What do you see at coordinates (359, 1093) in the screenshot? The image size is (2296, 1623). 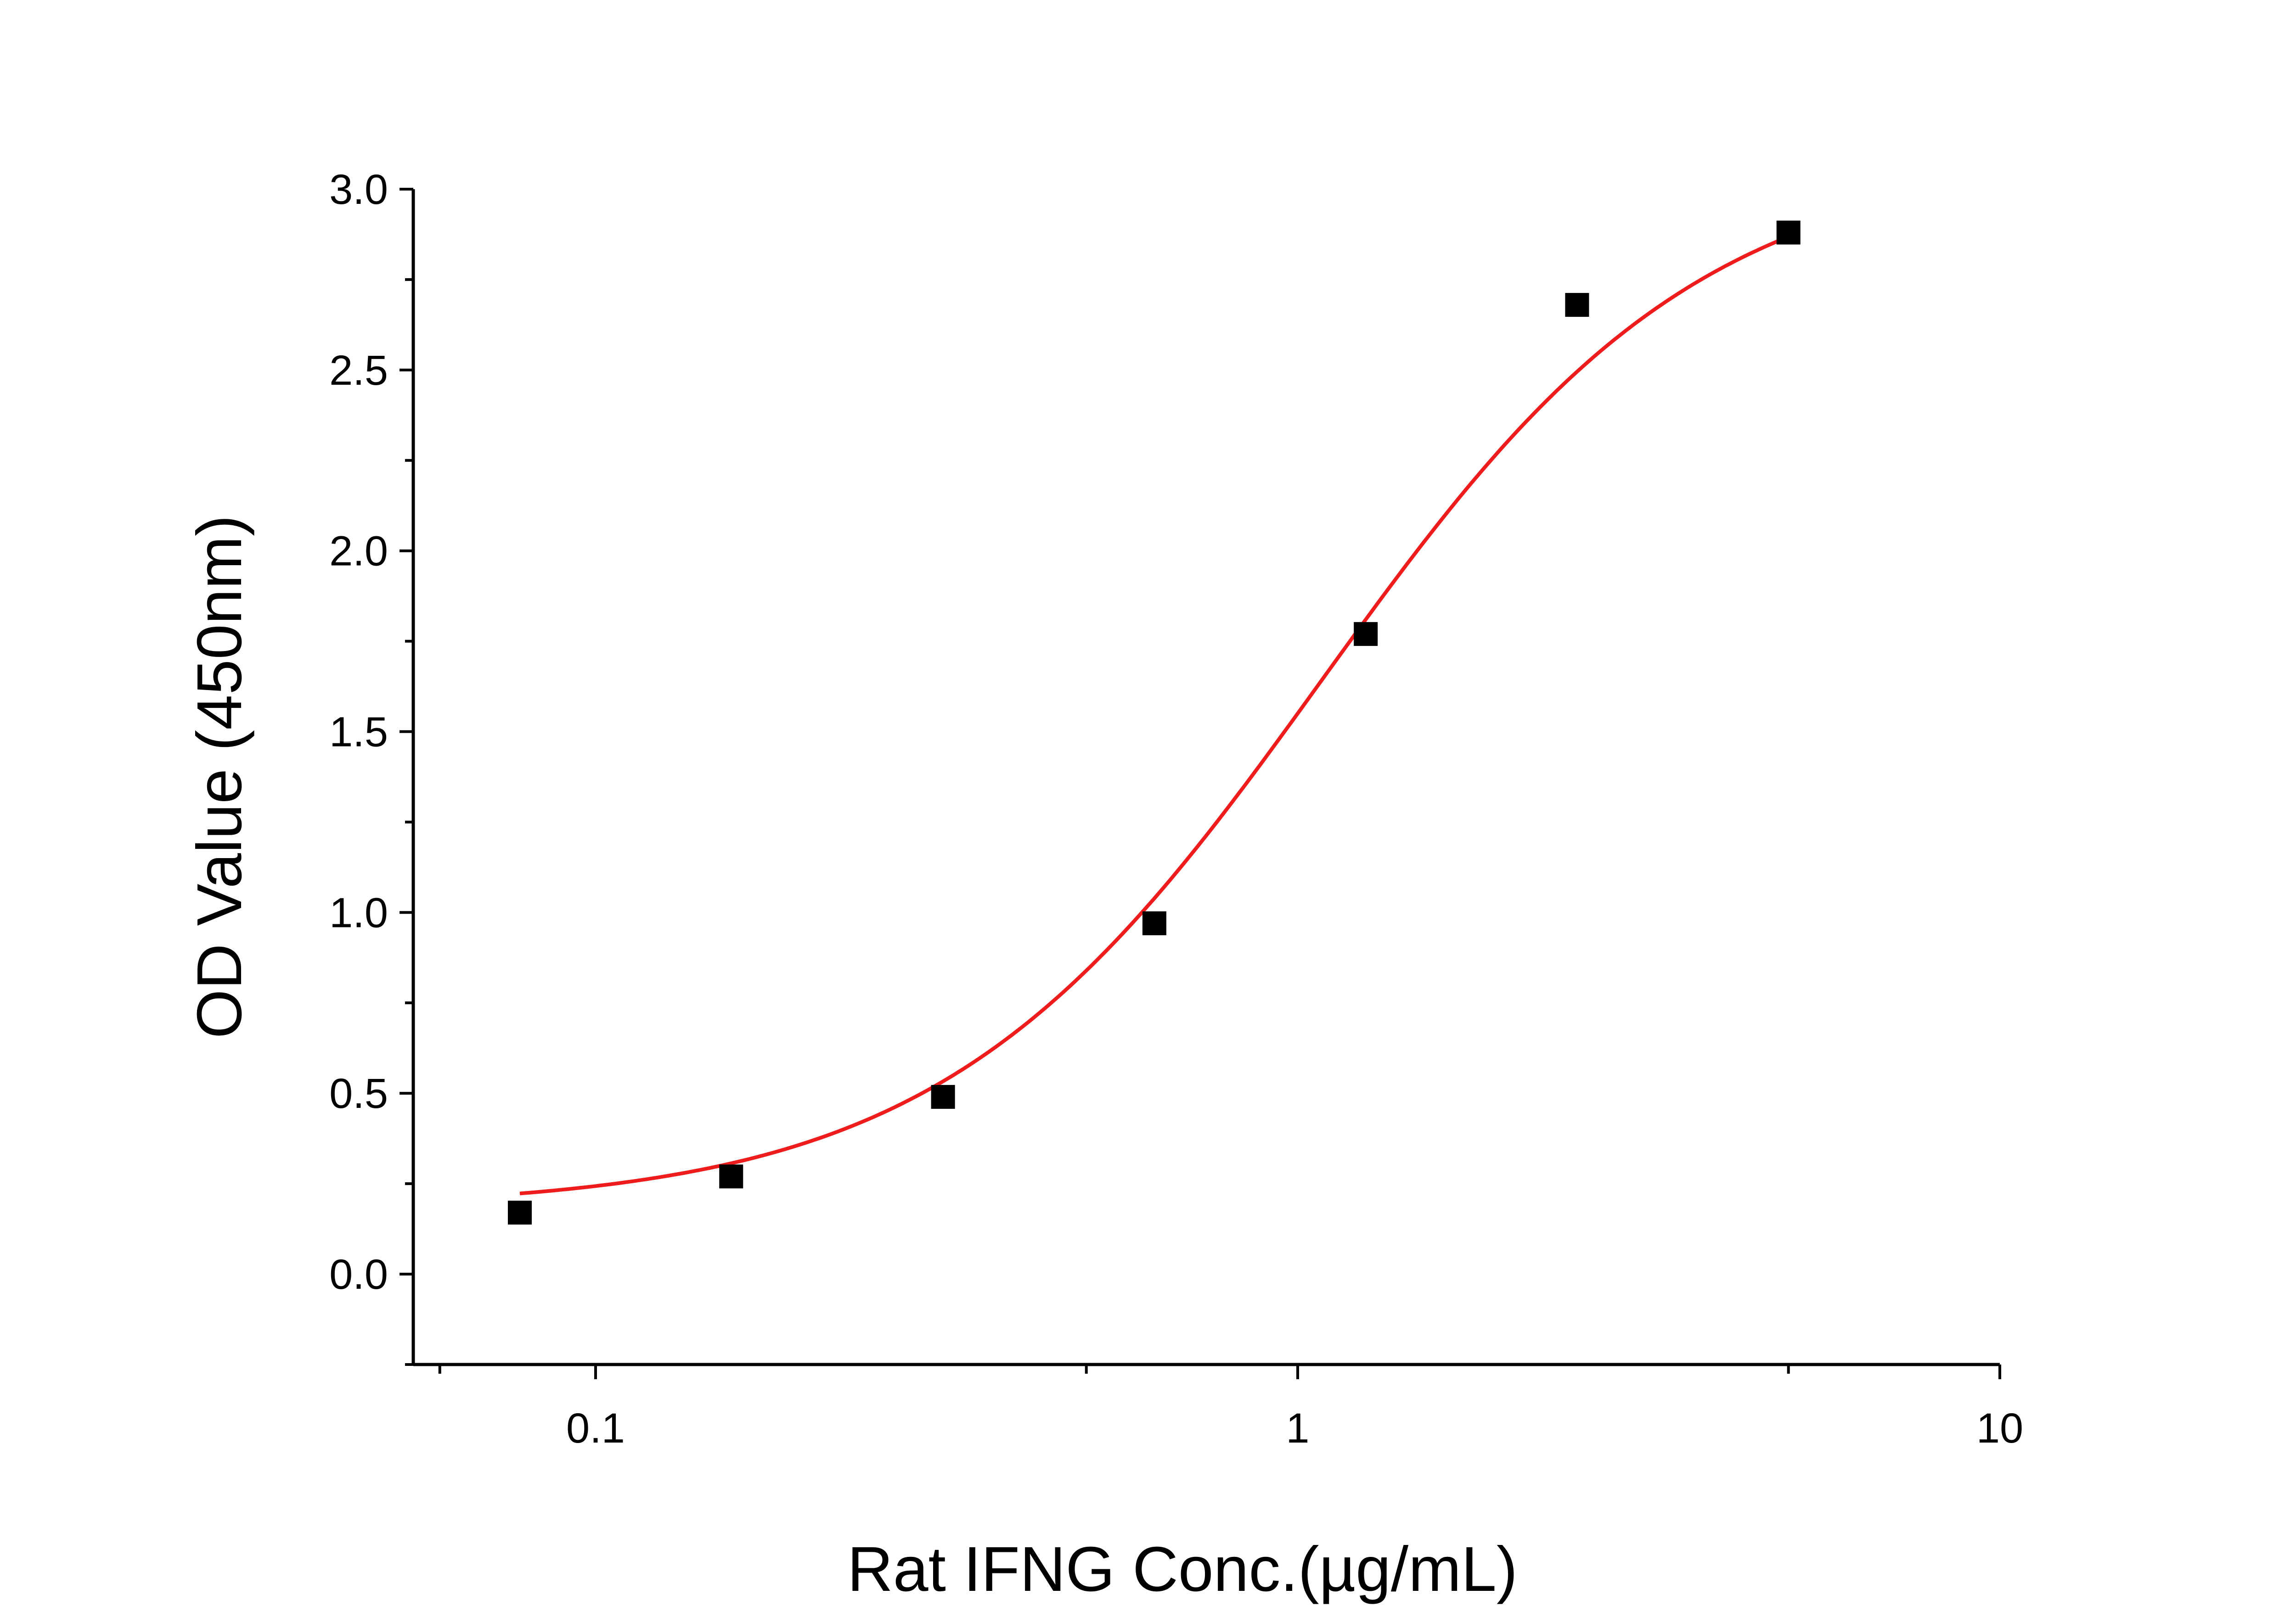 I see `y-tick-label: 0.5` at bounding box center [359, 1093].